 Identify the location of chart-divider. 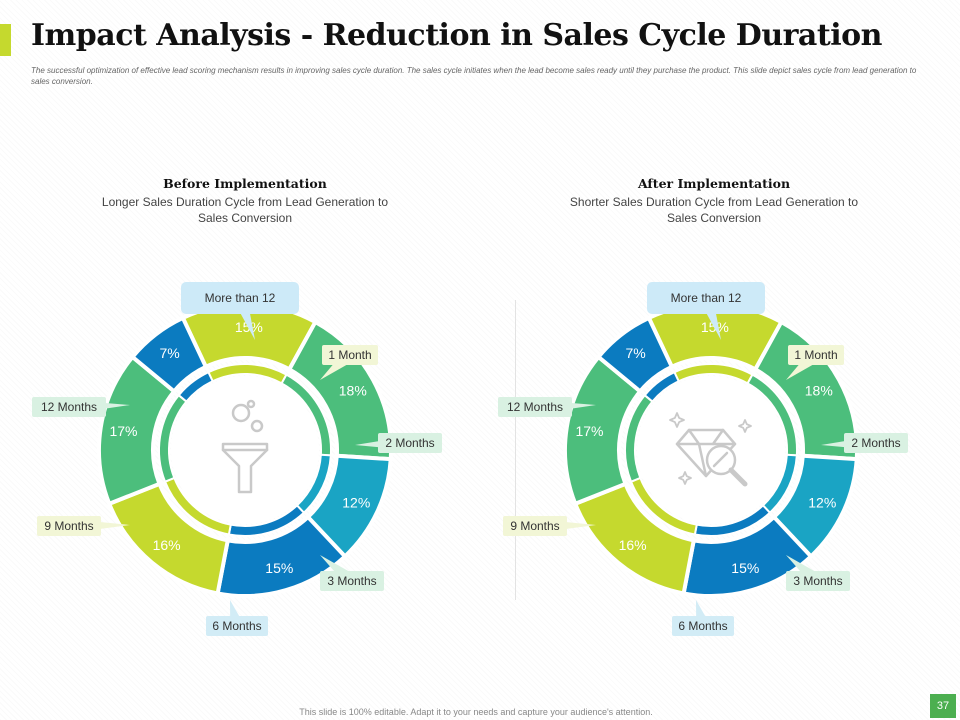
(515, 450).